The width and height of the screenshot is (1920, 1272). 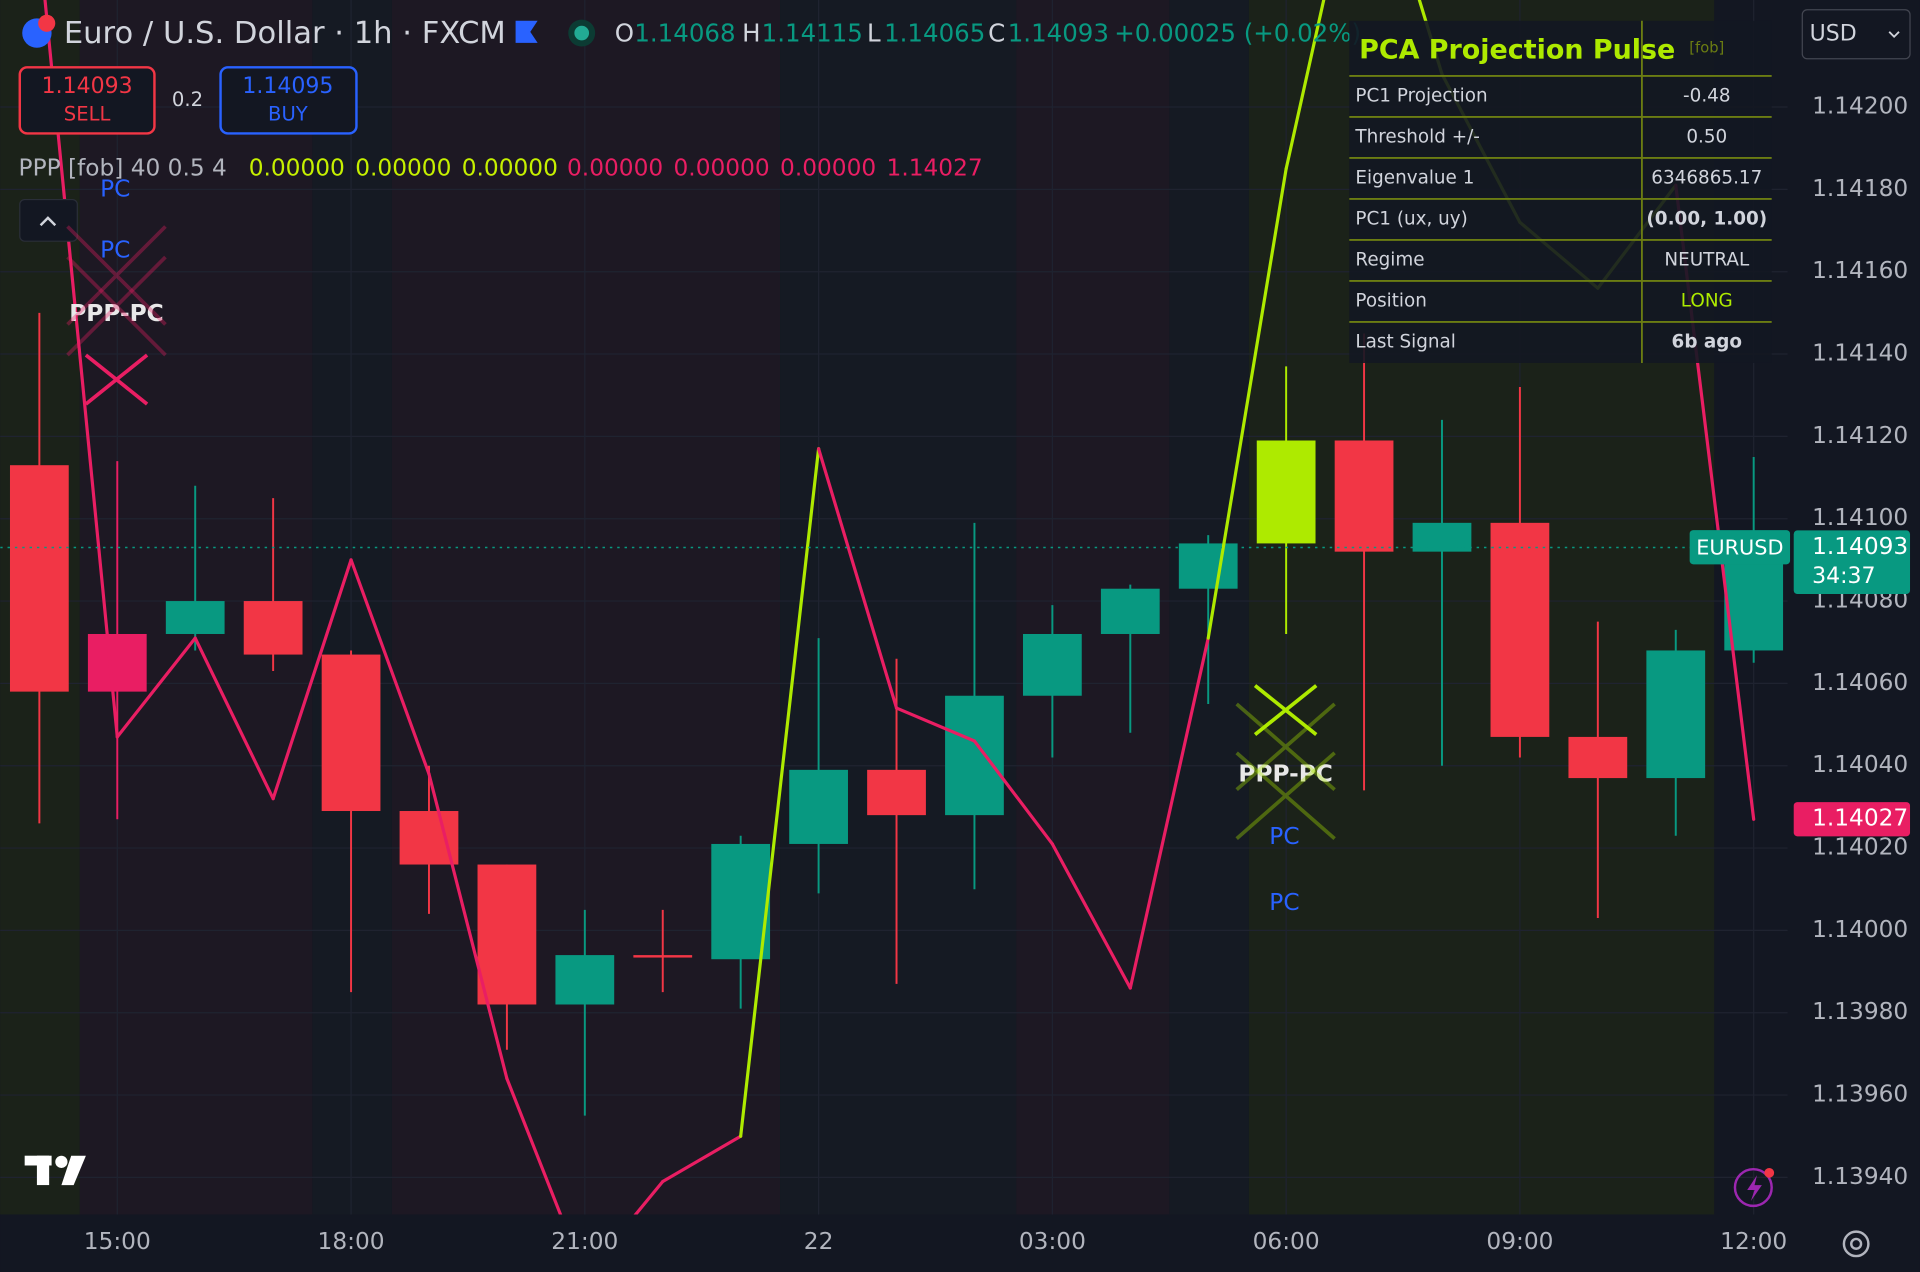 I want to click on ohlc-key: C, so click(x=996, y=32).